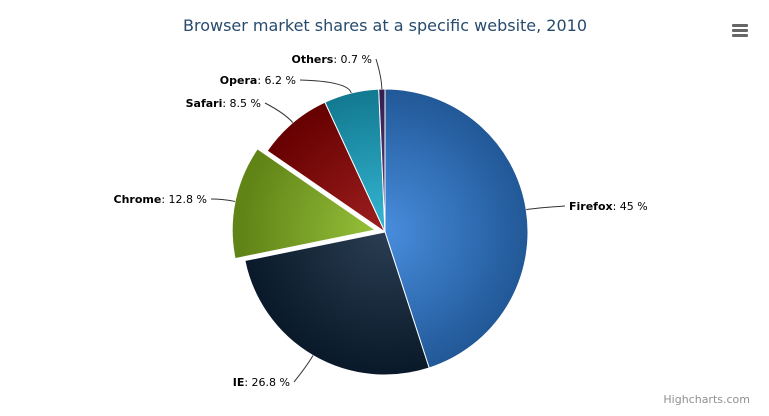  I want to click on label-name: Others, so click(312, 59).